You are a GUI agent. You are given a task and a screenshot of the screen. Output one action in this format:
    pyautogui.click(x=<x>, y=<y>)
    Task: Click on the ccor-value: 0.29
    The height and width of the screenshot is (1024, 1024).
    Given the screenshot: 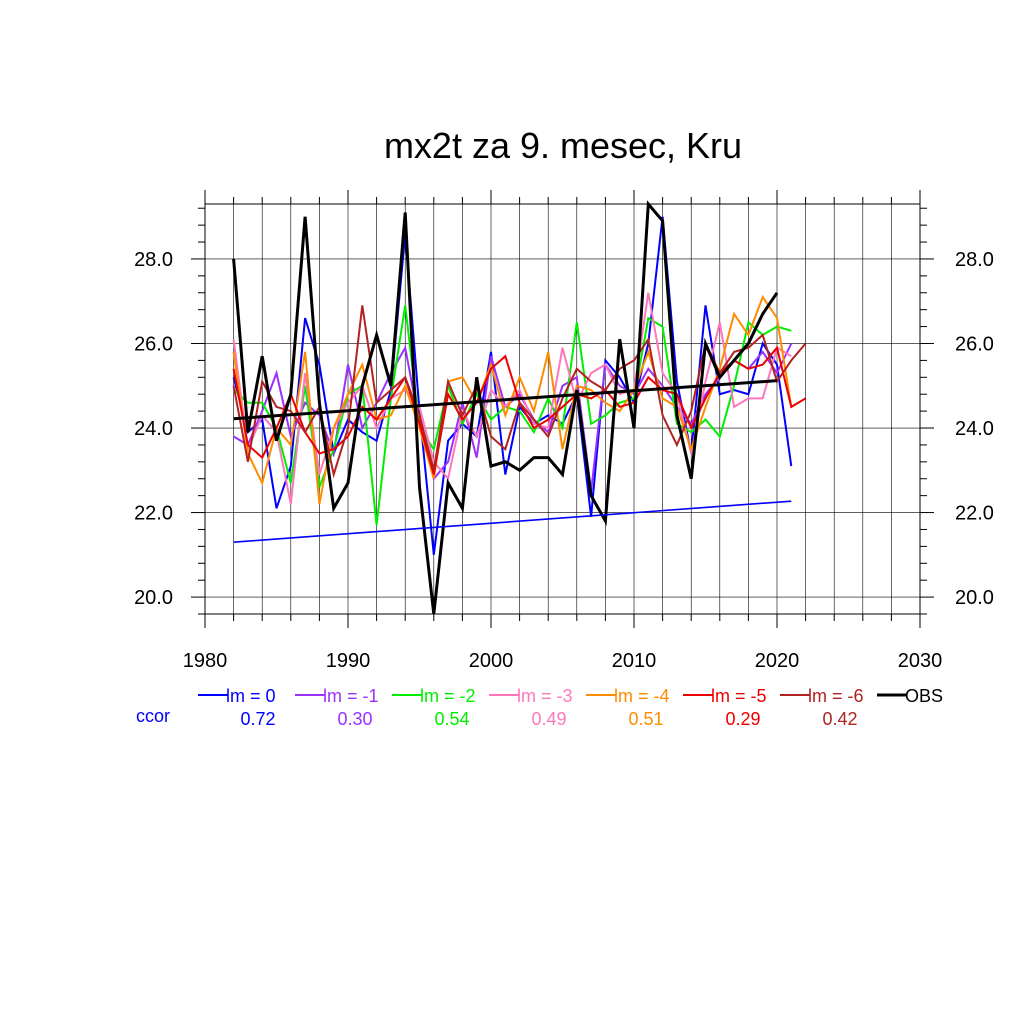 What is the action you would take?
    pyautogui.click(x=742, y=719)
    